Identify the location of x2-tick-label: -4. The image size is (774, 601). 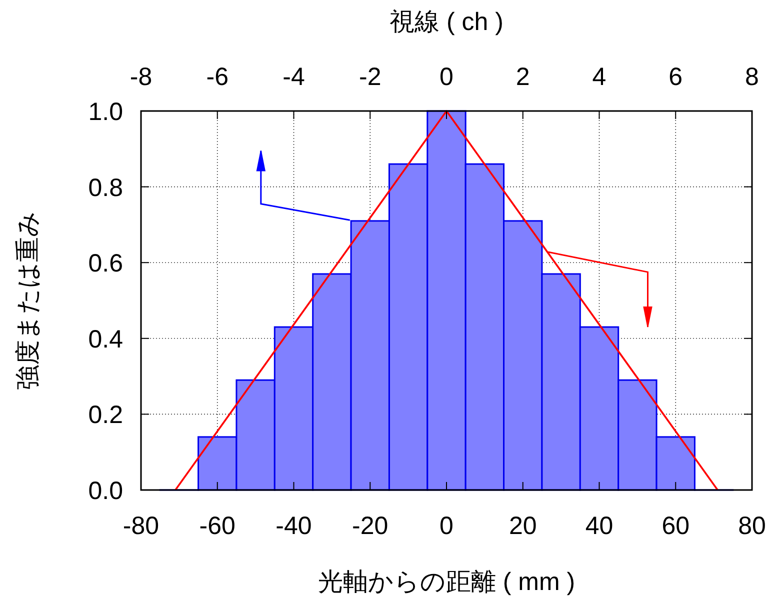
(293, 77).